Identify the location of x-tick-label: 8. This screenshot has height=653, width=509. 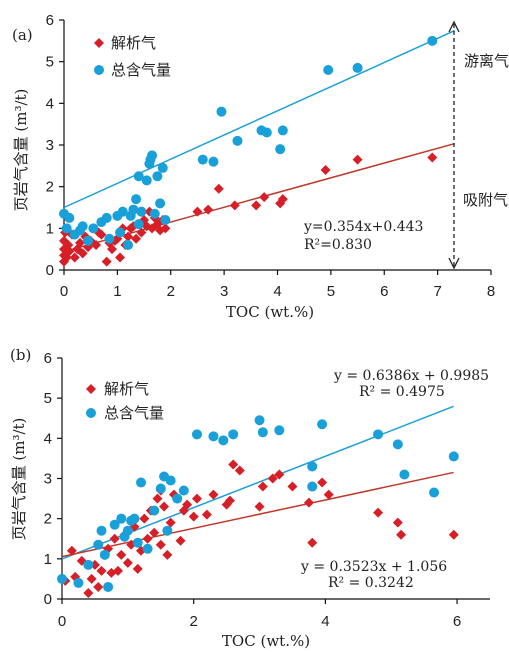
(491, 291).